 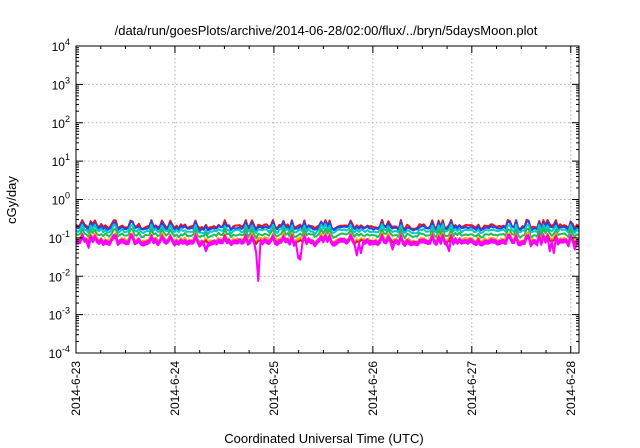 I want to click on y-tick-labels: 10⁻⁴ 10⁻³ 10⁻² 10⁻¹ 10⁰ 10¹ 10² 10³ 10⁴, so click(x=59, y=199).